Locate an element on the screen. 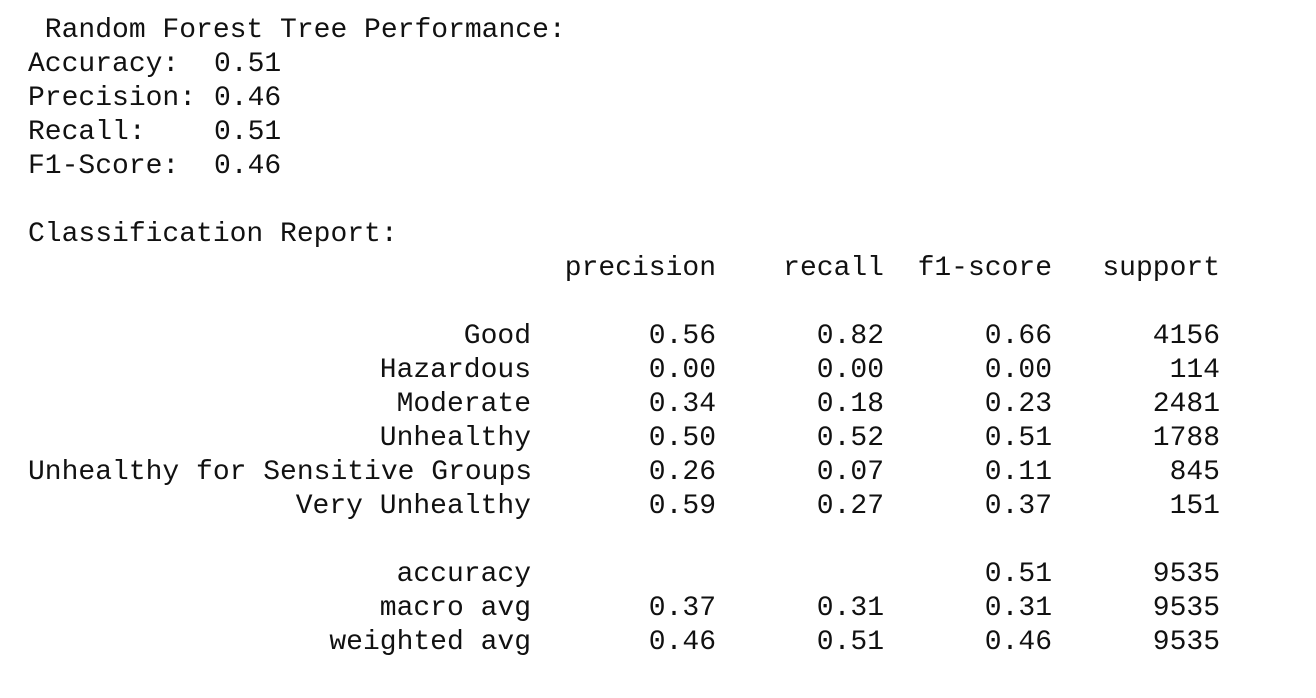  metric-label: Precision: is located at coordinates (112, 98).